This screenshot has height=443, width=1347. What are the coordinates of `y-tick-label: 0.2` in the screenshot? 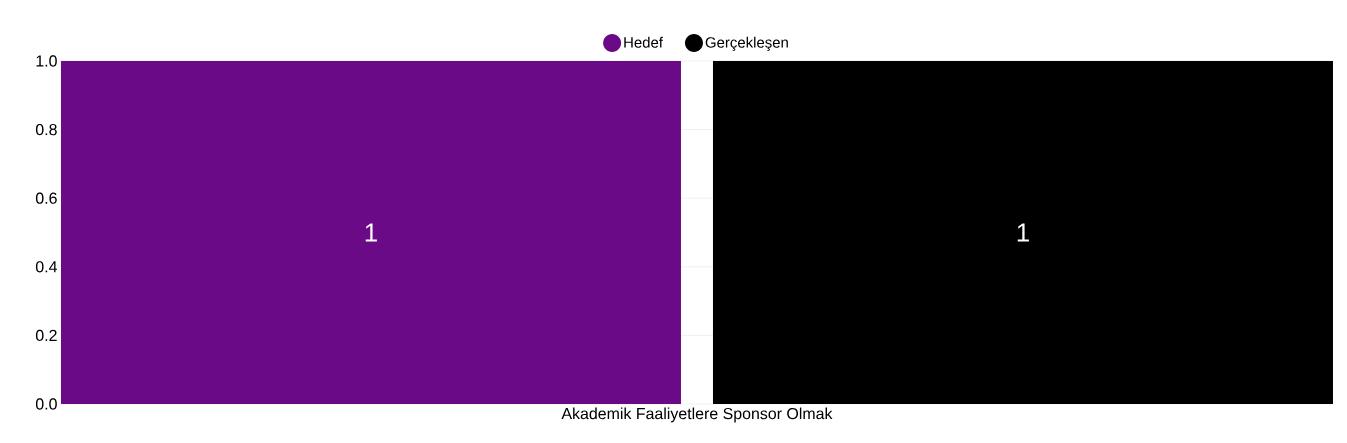 It's located at (46, 335).